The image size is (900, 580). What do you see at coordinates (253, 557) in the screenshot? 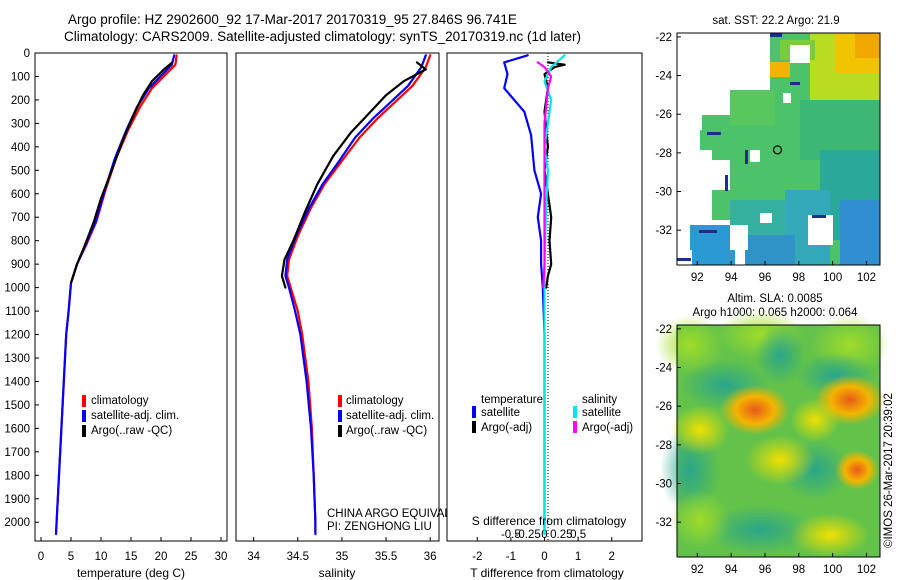
I see `x-tick-label: 34` at bounding box center [253, 557].